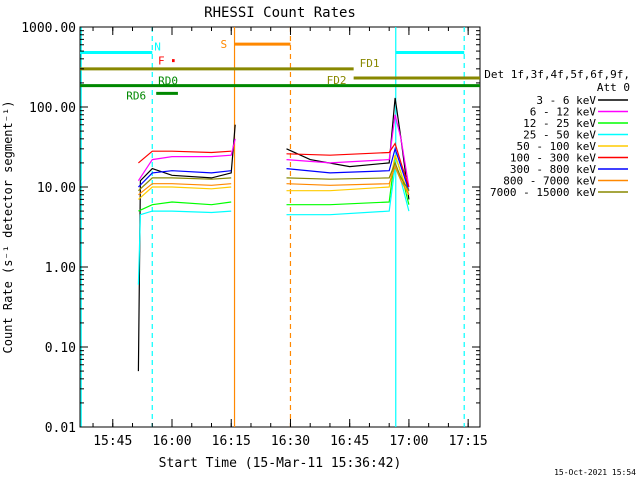  What do you see at coordinates (161, 61) in the screenshot?
I see `flag-label: F` at bounding box center [161, 61].